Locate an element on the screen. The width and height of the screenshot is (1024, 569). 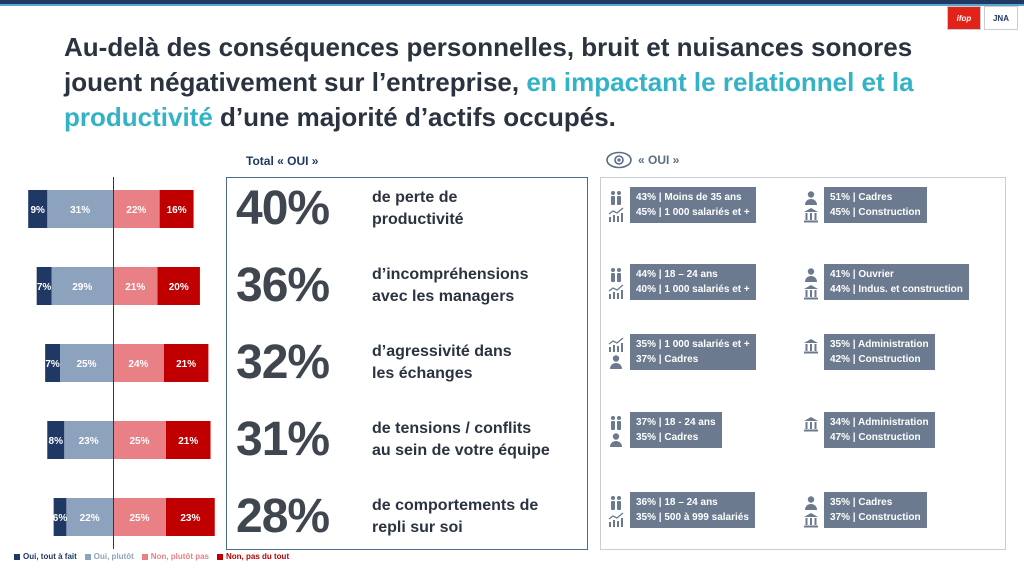
profile-line: 37% | Construction is located at coordinates (875, 517).